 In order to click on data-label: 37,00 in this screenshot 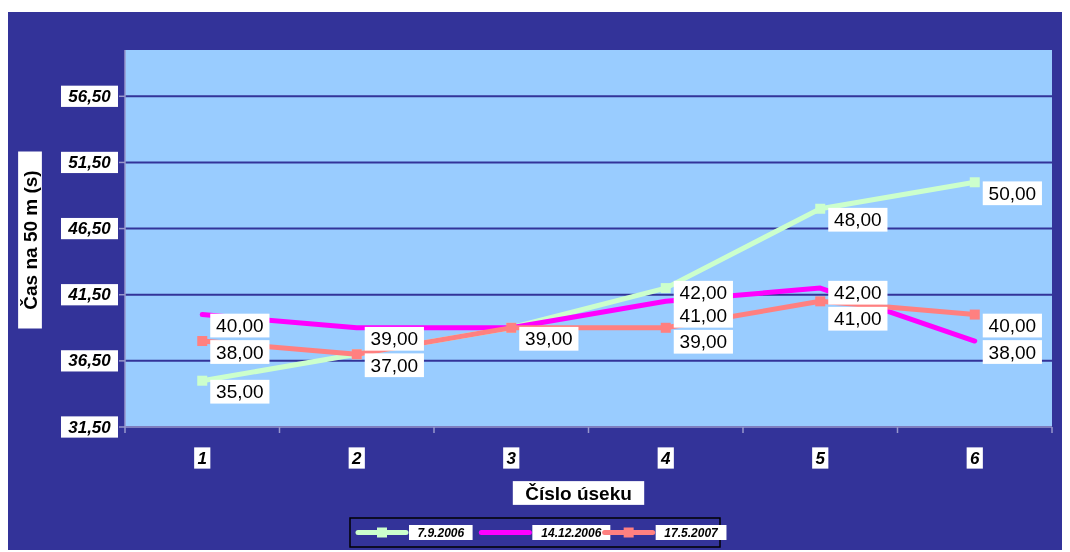, I will do `click(394, 365)`.